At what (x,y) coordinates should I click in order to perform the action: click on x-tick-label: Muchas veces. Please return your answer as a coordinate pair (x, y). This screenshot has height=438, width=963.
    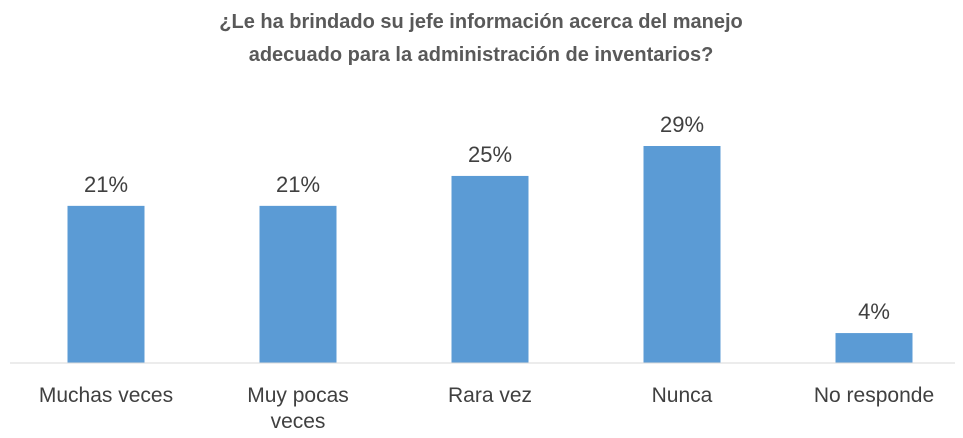
    Looking at the image, I should click on (106, 395).